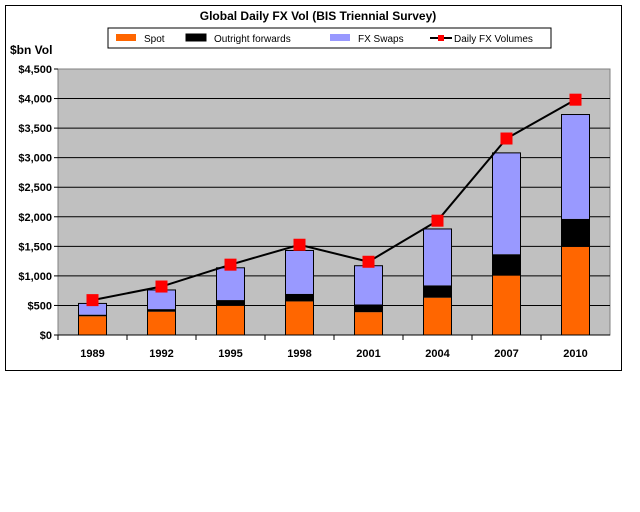  I want to click on y-tick-label: $2,500, so click(35, 188).